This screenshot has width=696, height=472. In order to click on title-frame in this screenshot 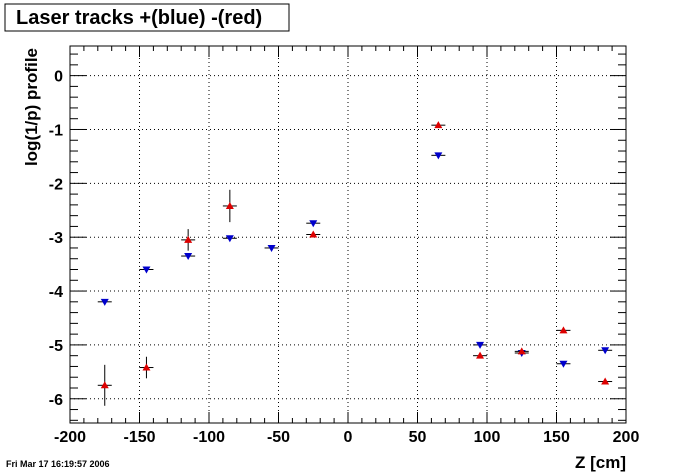, I will do `click(147, 17)`.